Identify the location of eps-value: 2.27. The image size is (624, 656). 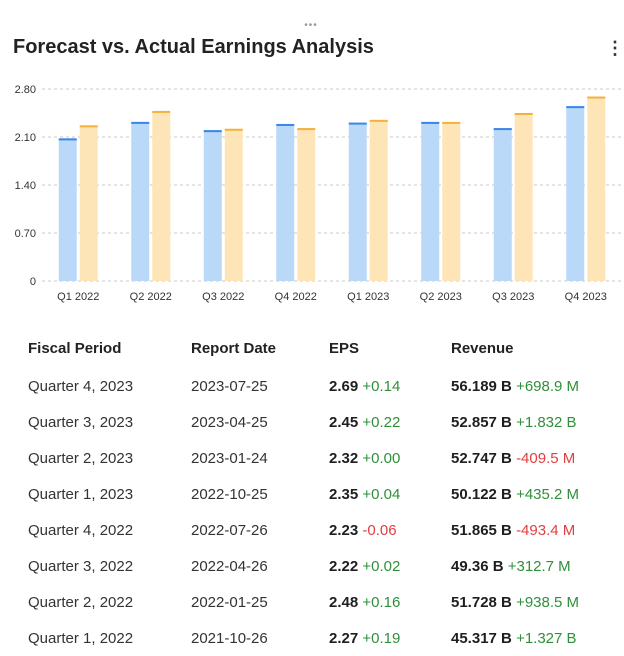
(344, 638).